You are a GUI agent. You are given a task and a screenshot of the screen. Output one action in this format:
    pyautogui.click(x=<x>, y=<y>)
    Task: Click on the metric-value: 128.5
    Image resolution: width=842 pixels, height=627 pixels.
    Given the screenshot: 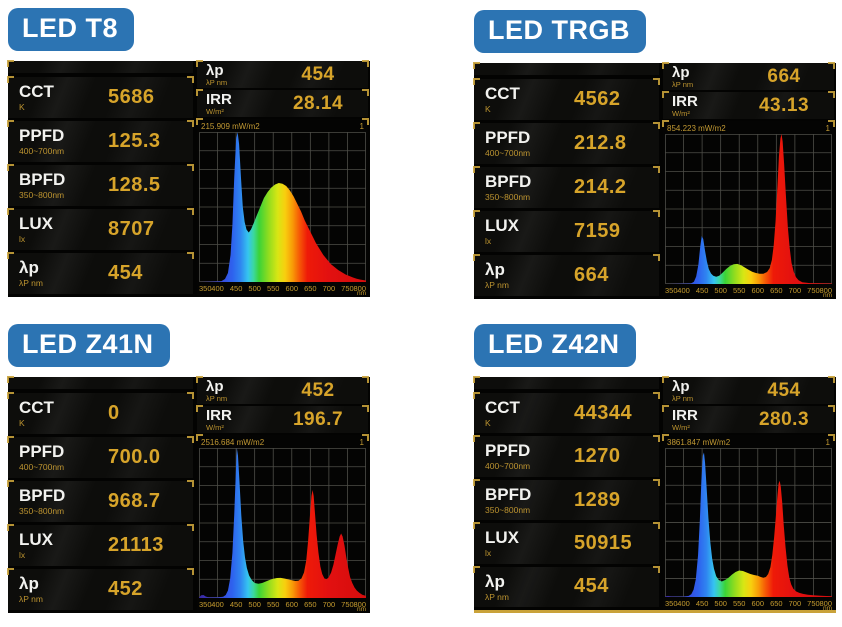 What is the action you would take?
    pyautogui.click(x=134, y=185)
    